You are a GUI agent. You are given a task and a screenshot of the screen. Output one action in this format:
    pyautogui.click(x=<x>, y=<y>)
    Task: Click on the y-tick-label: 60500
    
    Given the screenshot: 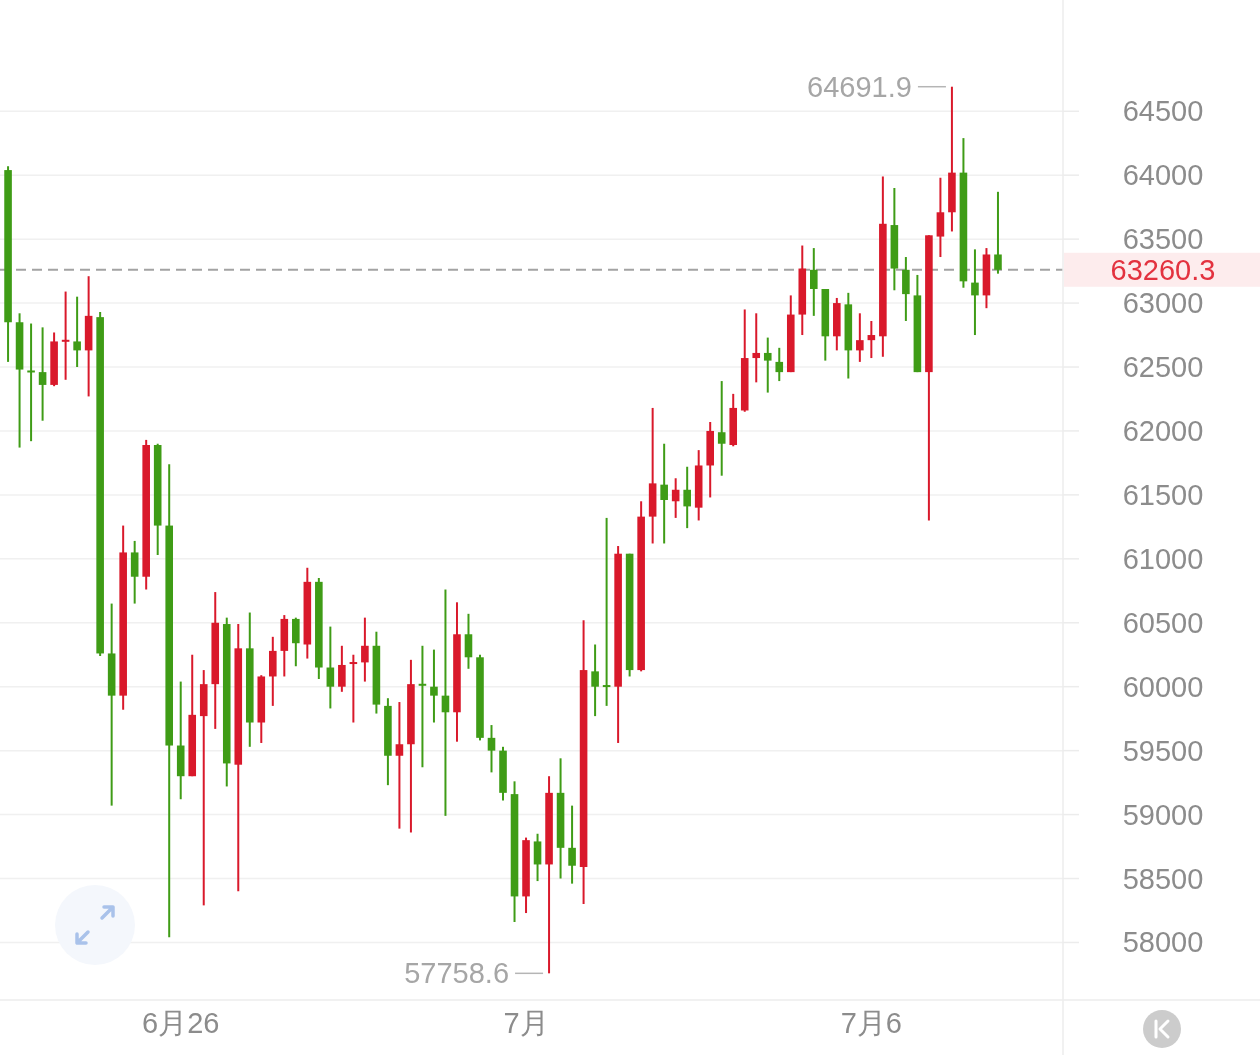 What is the action you would take?
    pyautogui.click(x=1163, y=622)
    